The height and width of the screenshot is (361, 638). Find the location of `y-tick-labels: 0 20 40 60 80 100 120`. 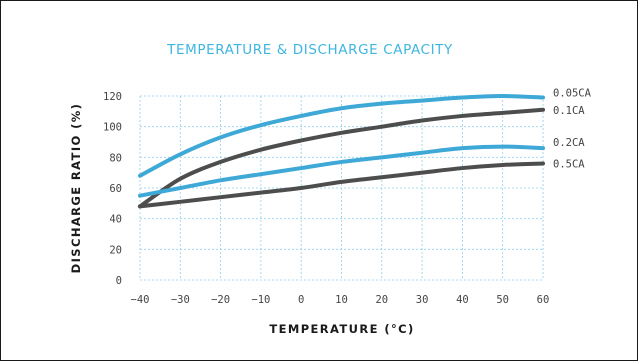

y-tick-labels: 0 20 40 60 80 100 120 is located at coordinates (112, 189).